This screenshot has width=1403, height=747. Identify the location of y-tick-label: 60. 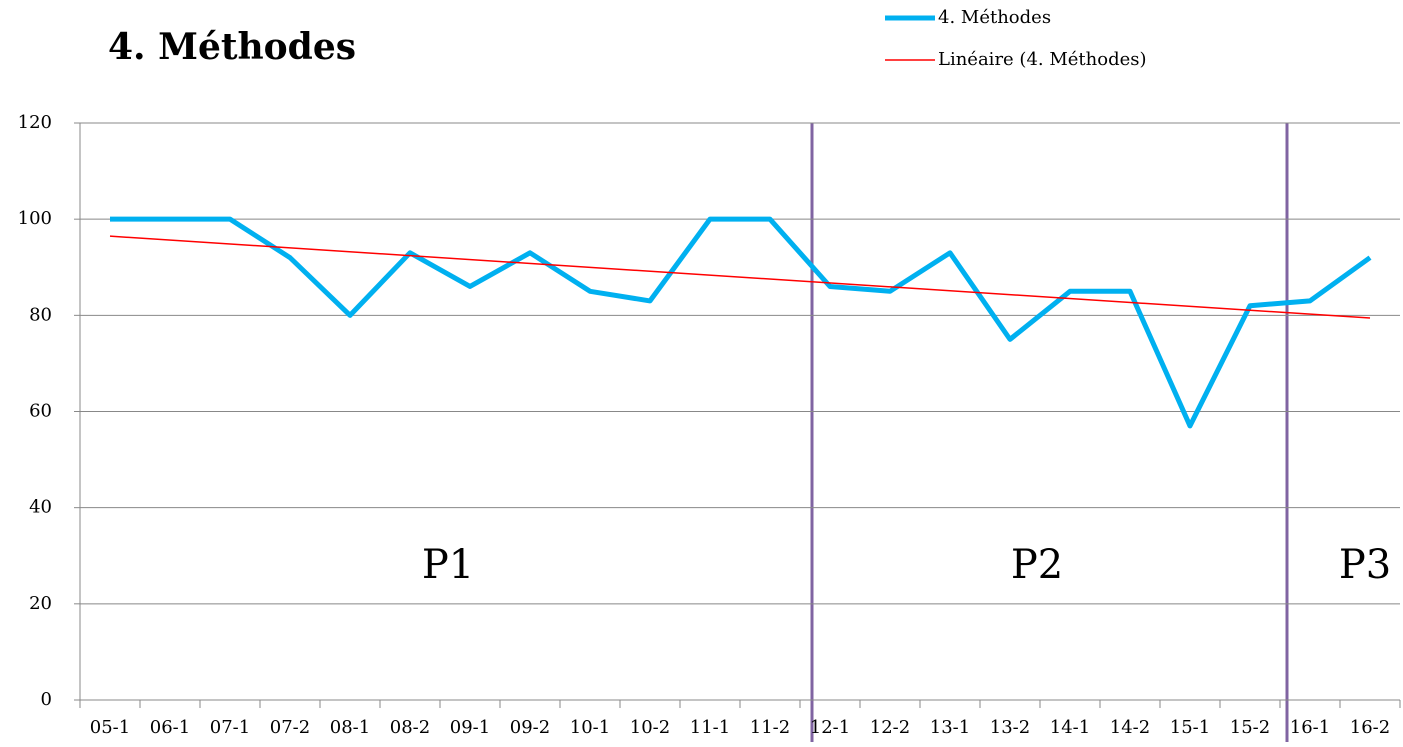
(40, 411).